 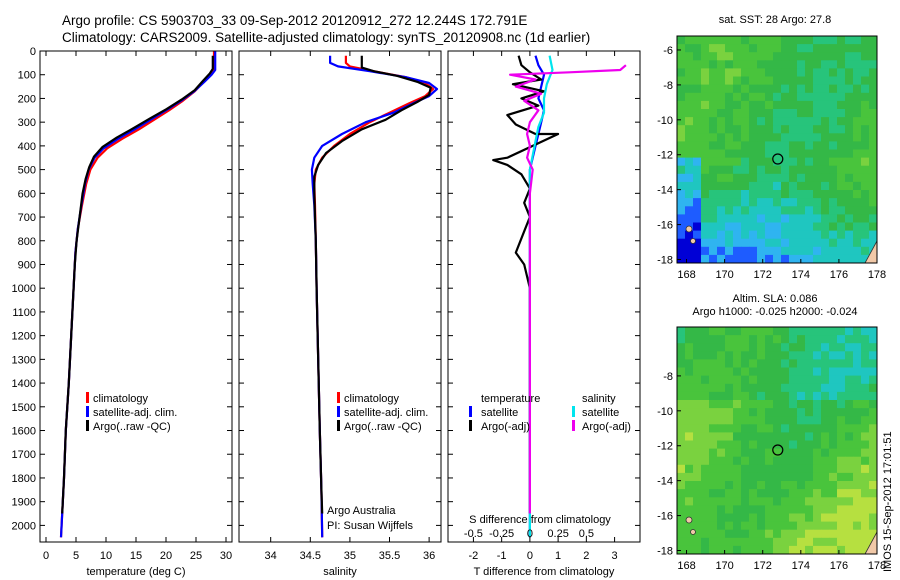 What do you see at coordinates (350, 556) in the screenshot?
I see `salinity-xtick-label: 35` at bounding box center [350, 556].